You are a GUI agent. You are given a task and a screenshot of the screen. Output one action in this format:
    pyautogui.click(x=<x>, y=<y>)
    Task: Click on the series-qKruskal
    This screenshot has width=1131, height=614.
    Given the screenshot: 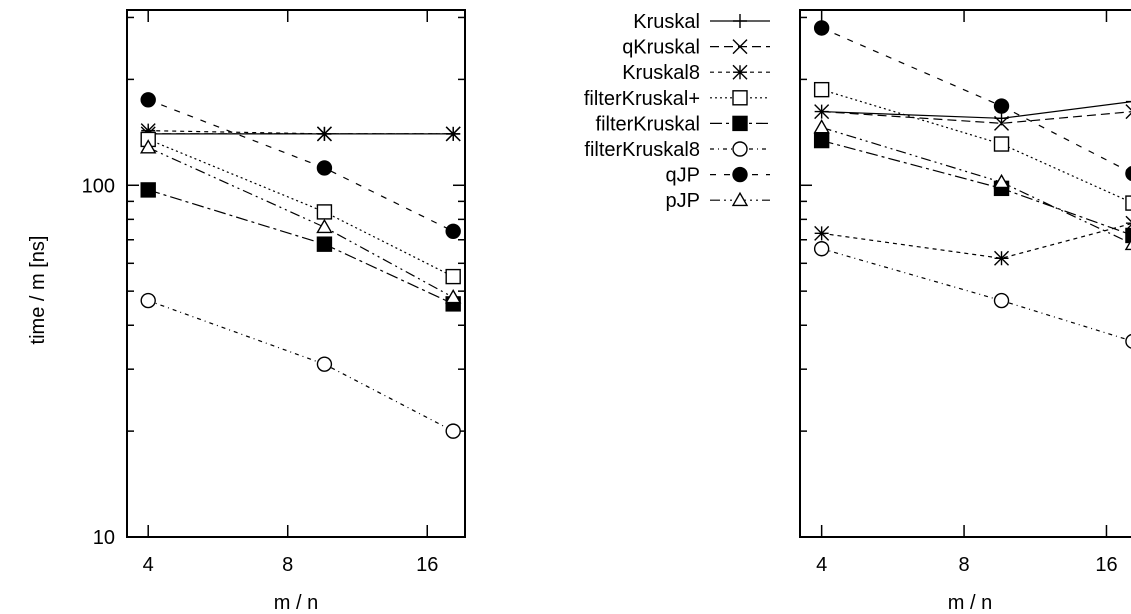 What is the action you would take?
    pyautogui.click(x=972, y=117)
    